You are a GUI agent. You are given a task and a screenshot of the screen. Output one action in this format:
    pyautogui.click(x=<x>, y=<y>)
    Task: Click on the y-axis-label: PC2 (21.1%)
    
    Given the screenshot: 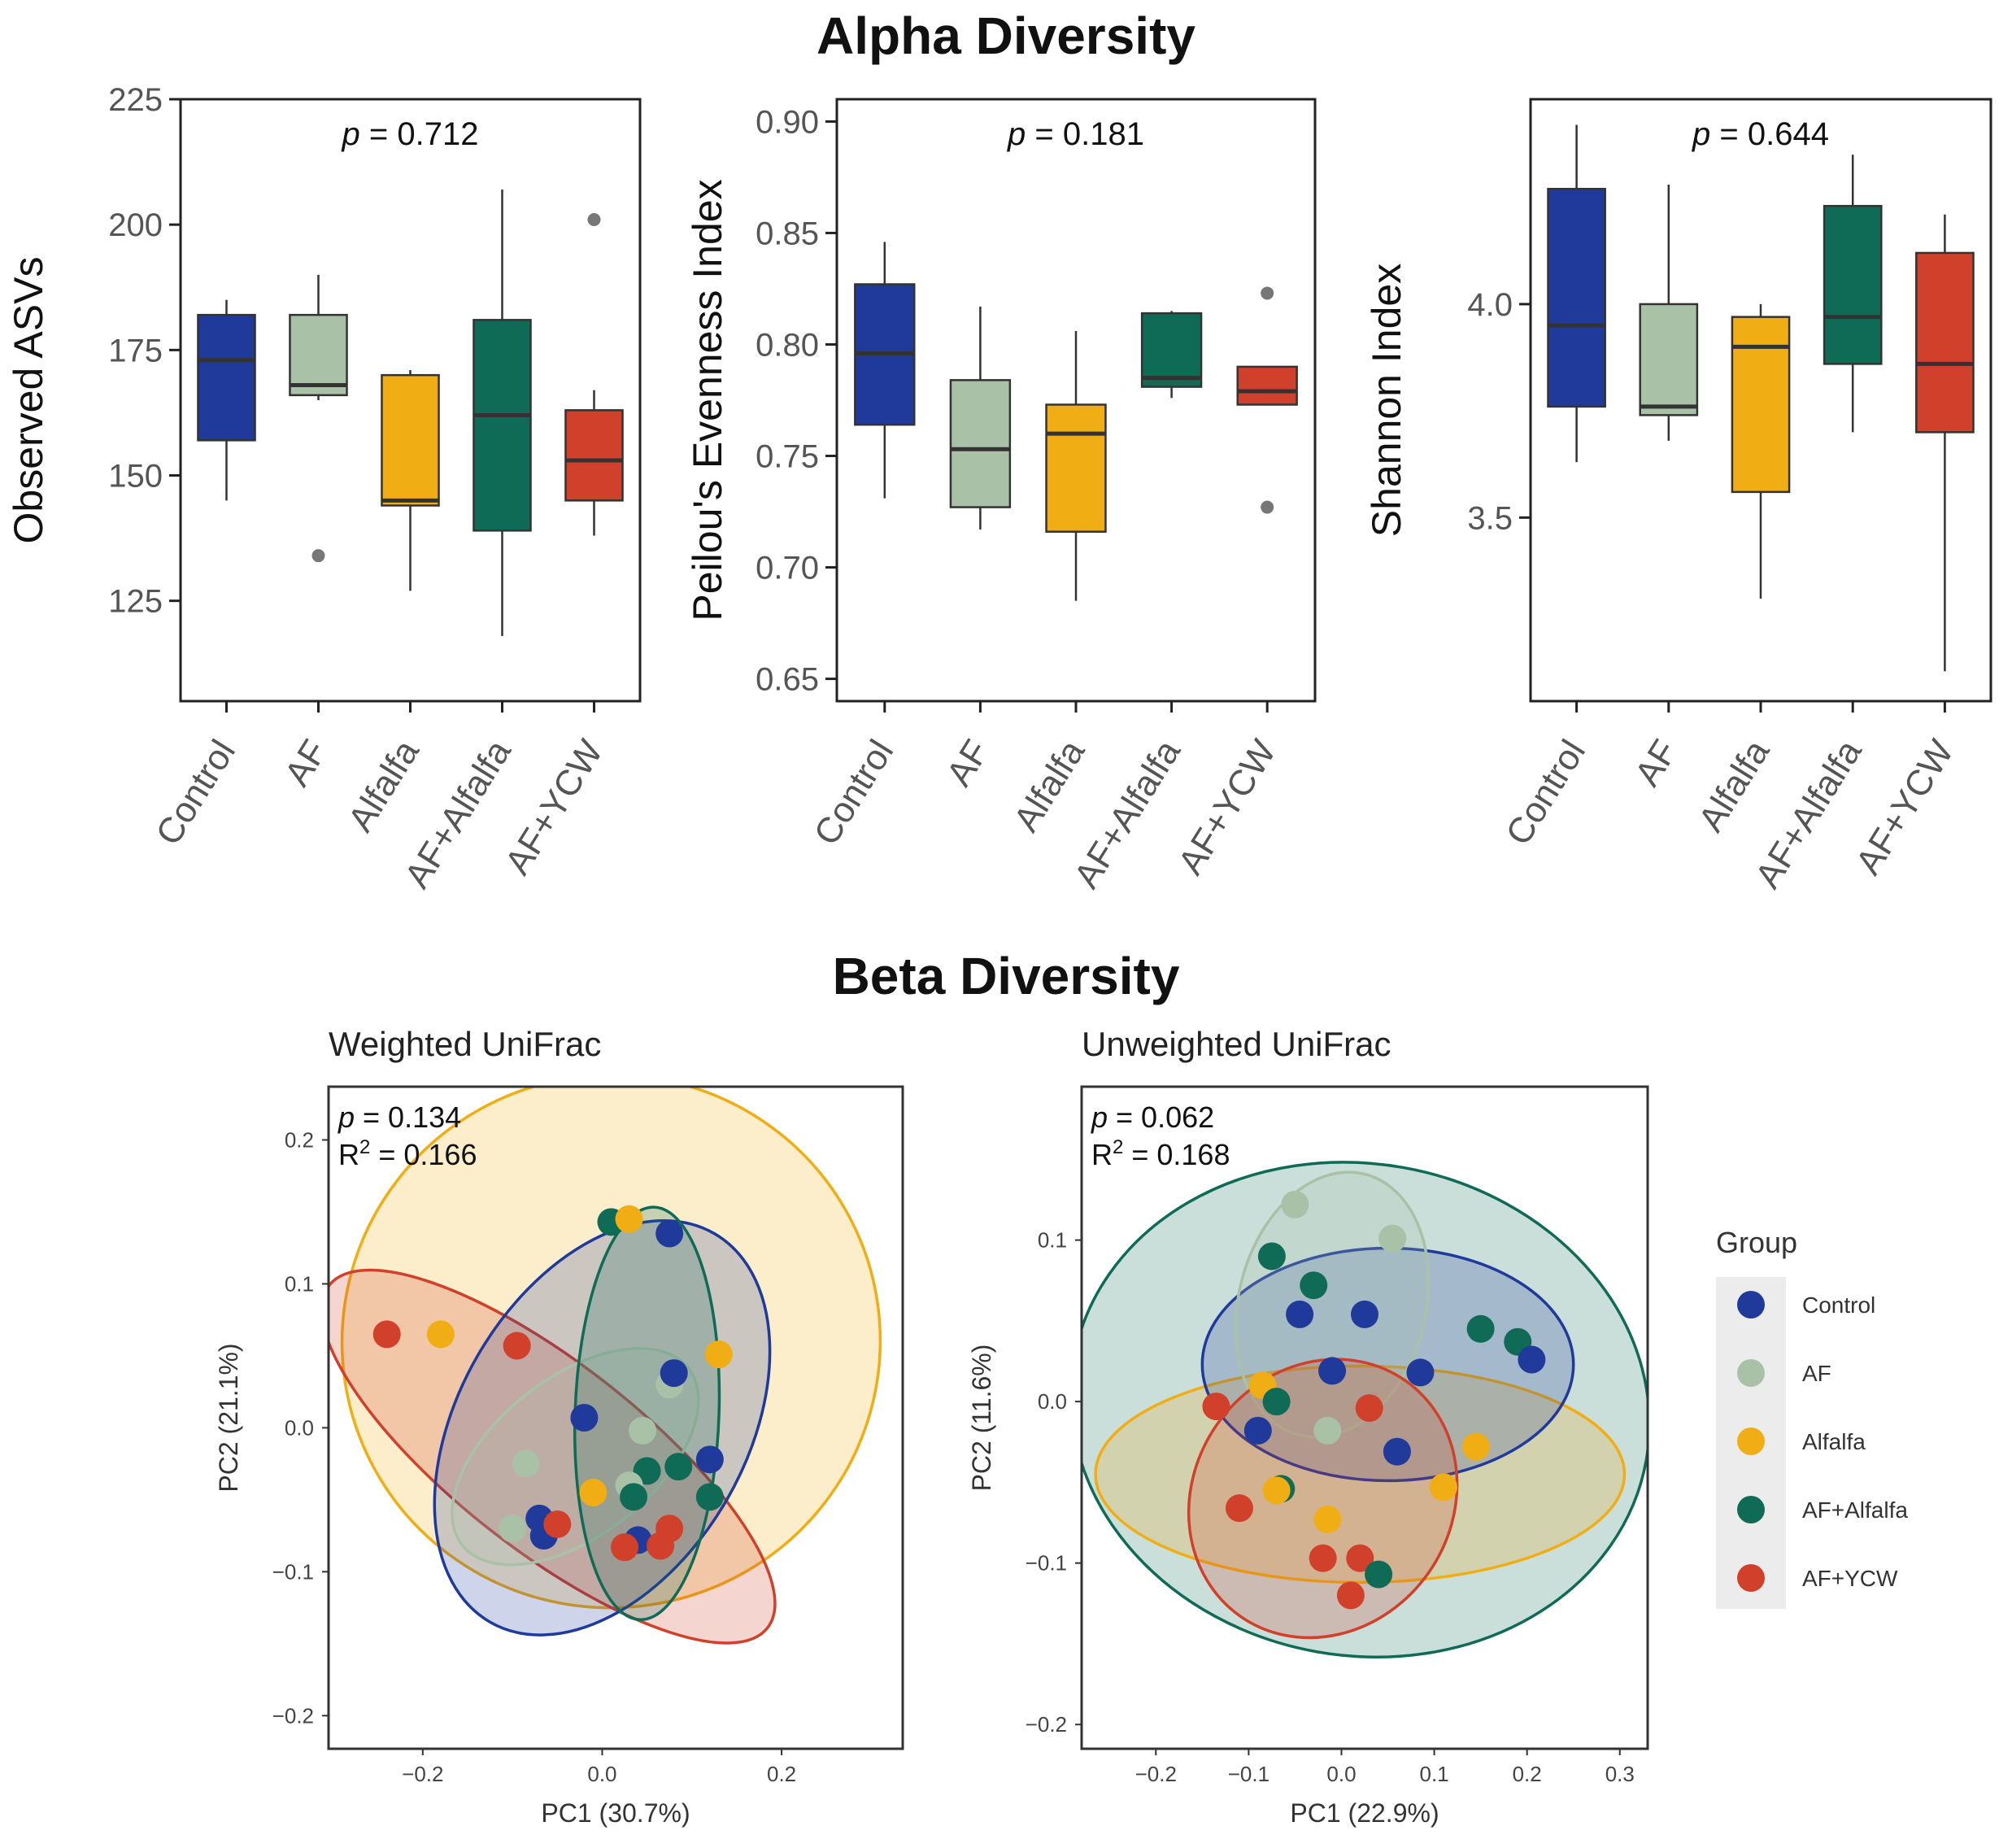 What is the action you would take?
    pyautogui.click(x=229, y=1417)
    